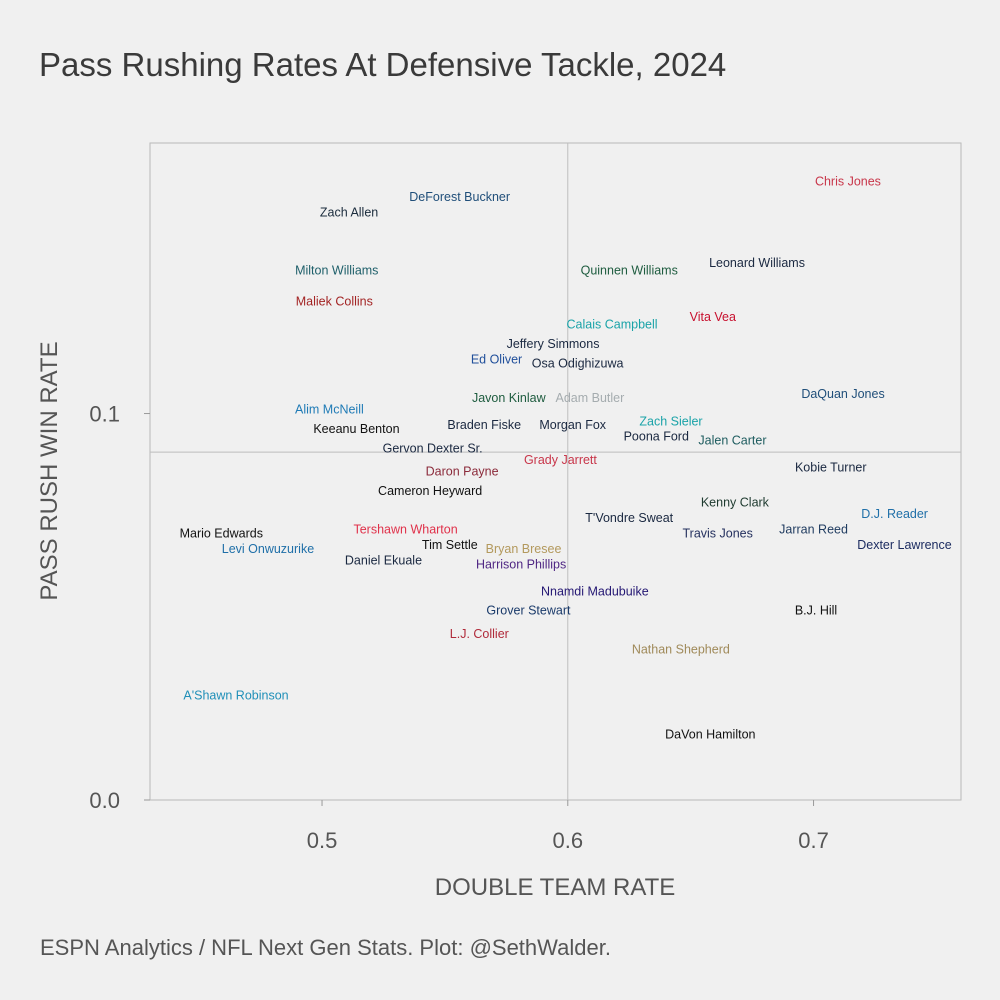 Image resolution: width=1000 pixels, height=1000 pixels. What do you see at coordinates (816, 611) in the screenshot?
I see `player-label: B.J. Hill` at bounding box center [816, 611].